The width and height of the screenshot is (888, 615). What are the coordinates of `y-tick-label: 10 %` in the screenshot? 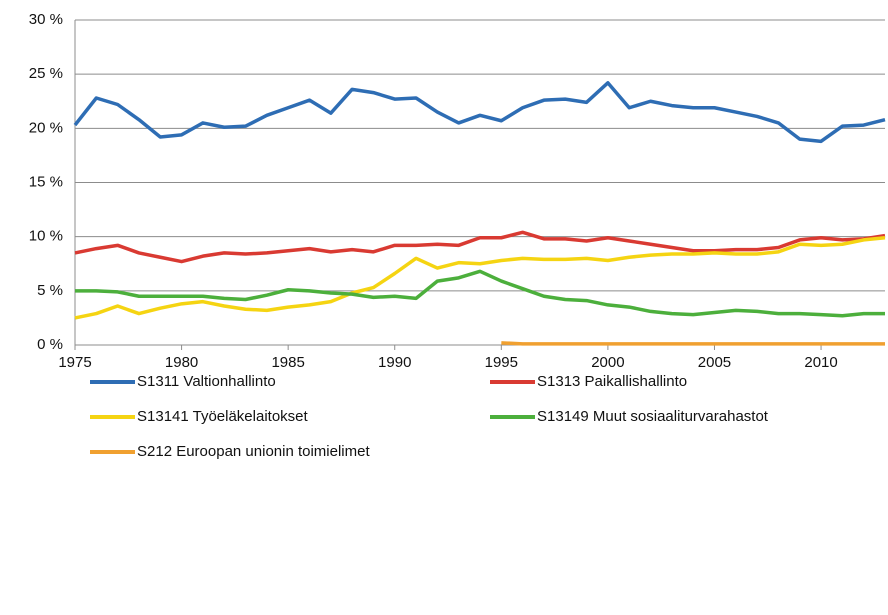 It's located at (46, 236).